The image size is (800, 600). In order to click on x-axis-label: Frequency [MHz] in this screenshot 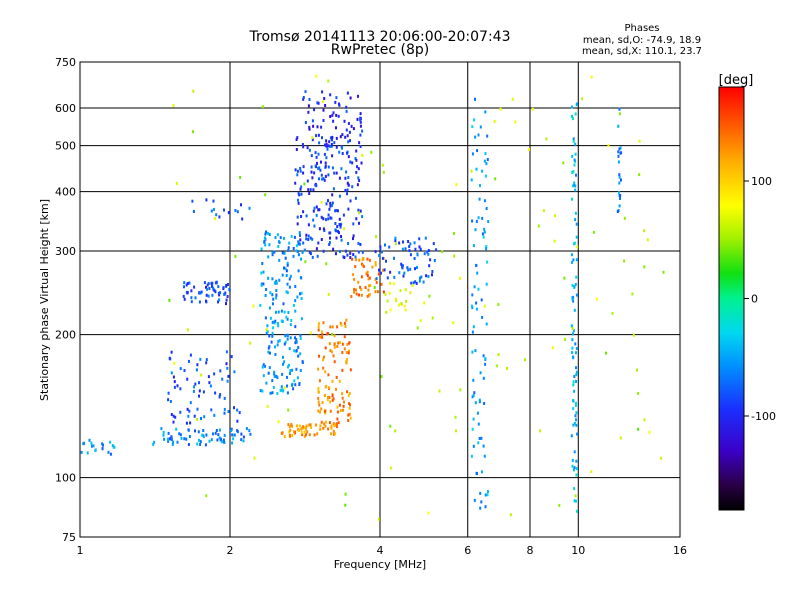, I will do `click(380, 564)`.